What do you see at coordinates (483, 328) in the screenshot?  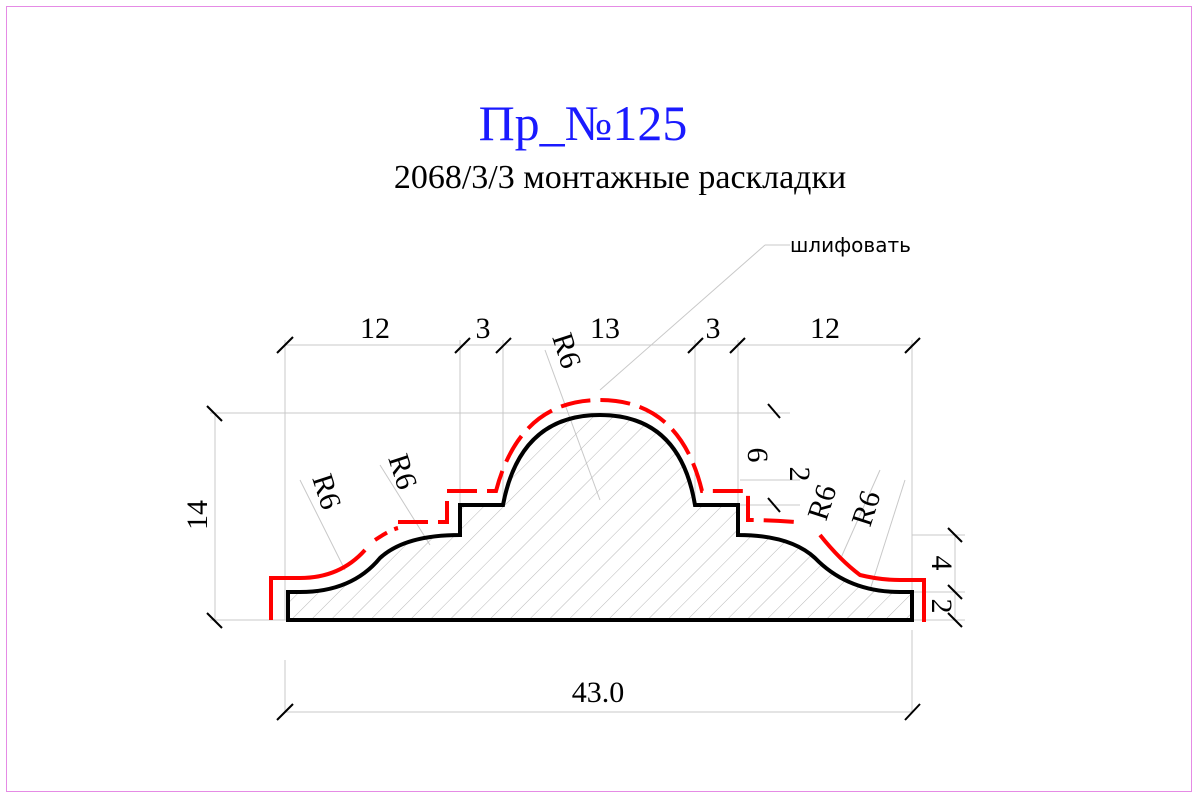 I see `dim-top-2: 3` at bounding box center [483, 328].